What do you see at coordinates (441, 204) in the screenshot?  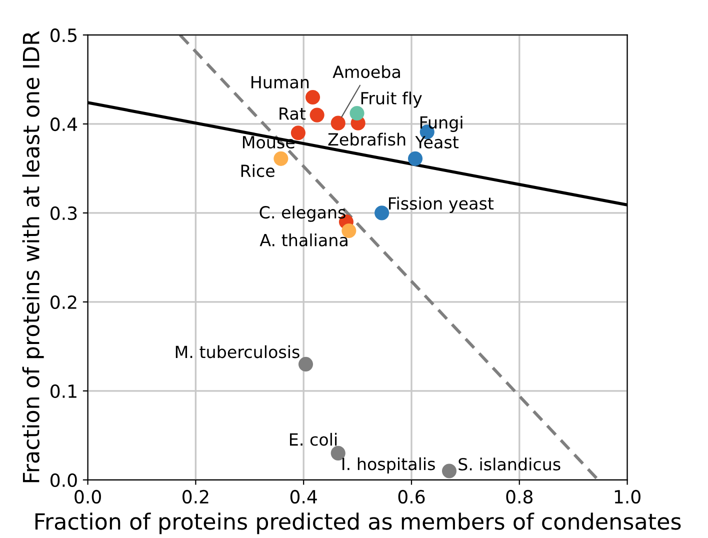 I see `annotation: Fission yeast` at bounding box center [441, 204].